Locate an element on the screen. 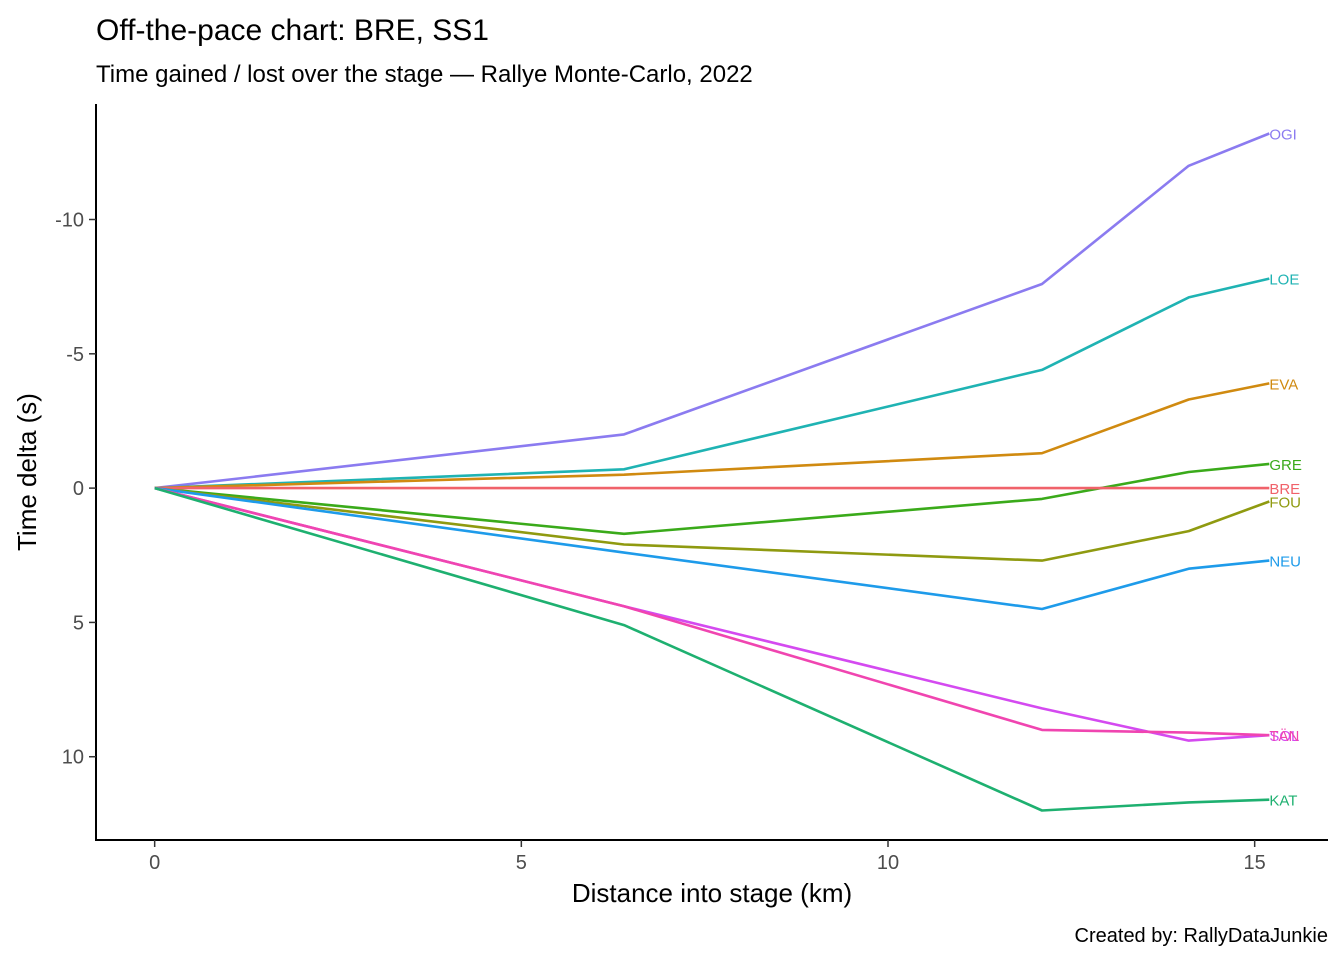 The height and width of the screenshot is (960, 1344). series-line-gre is located at coordinates (712, 499).